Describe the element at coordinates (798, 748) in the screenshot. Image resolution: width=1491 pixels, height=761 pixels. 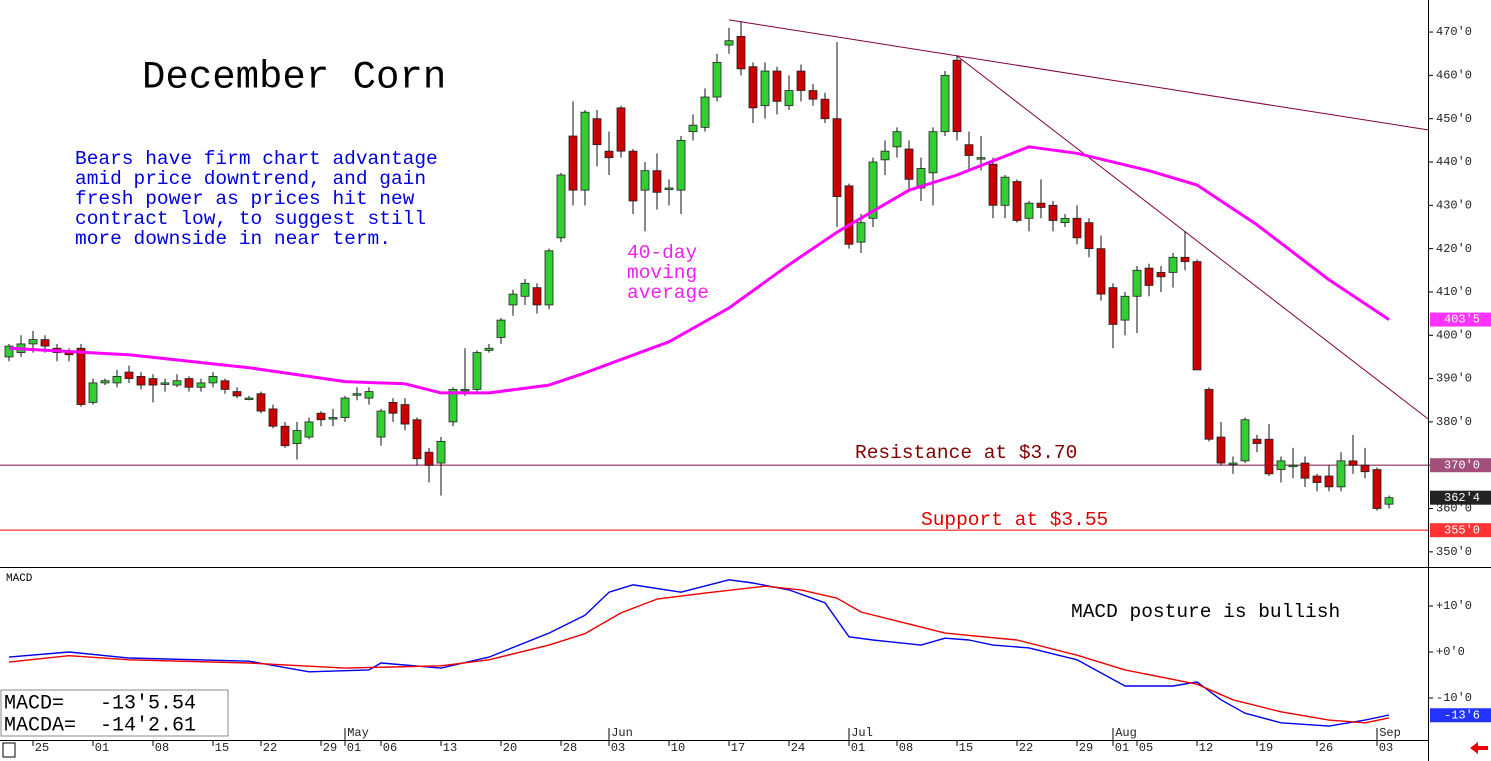
I see `x-tick-label: 24` at that location.